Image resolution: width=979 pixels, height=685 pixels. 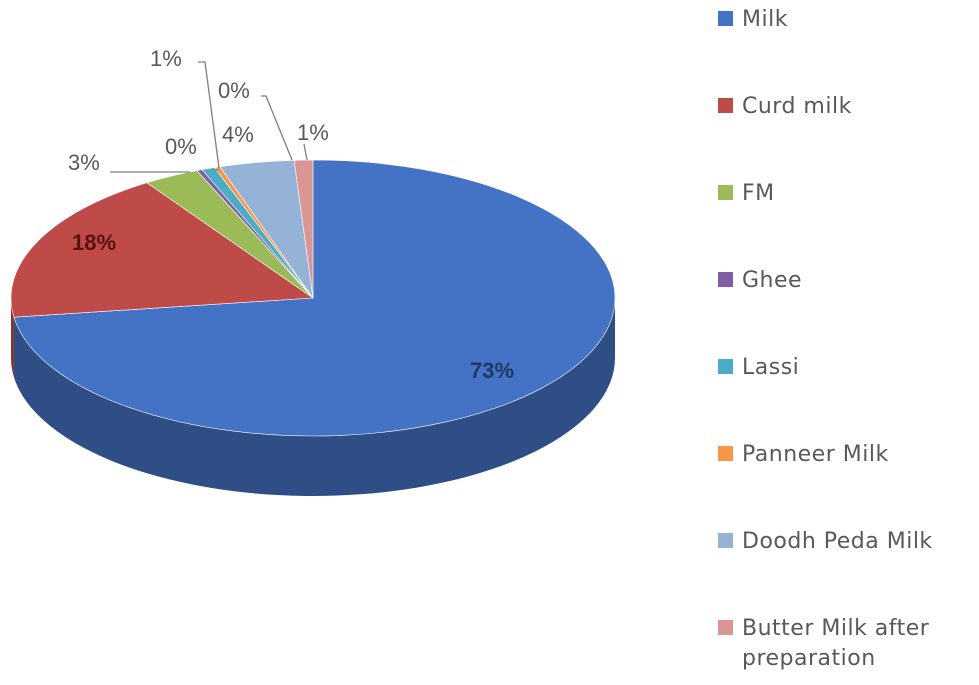 What do you see at coordinates (836, 643) in the screenshot?
I see `legend-label: Butter Milk after preparation` at bounding box center [836, 643].